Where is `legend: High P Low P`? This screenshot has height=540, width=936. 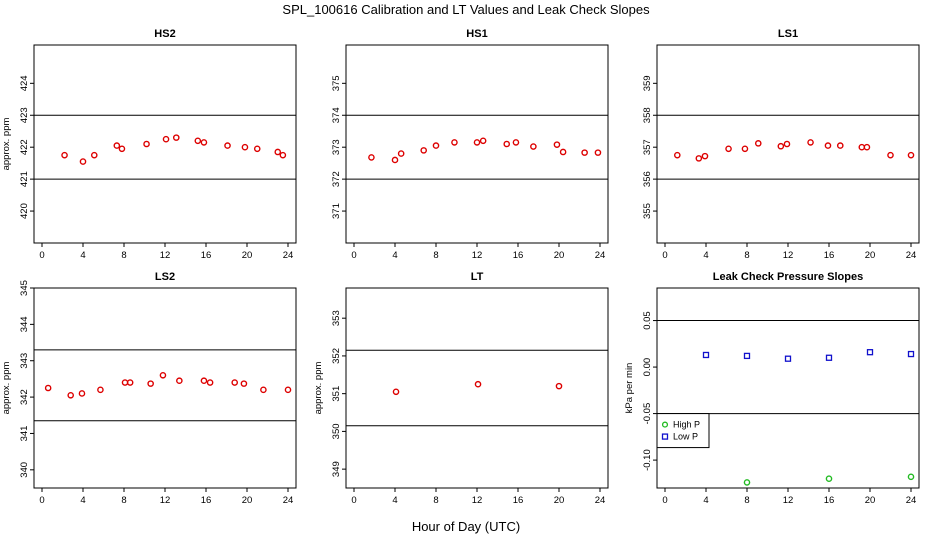 legend: High P Low P is located at coordinates (683, 431).